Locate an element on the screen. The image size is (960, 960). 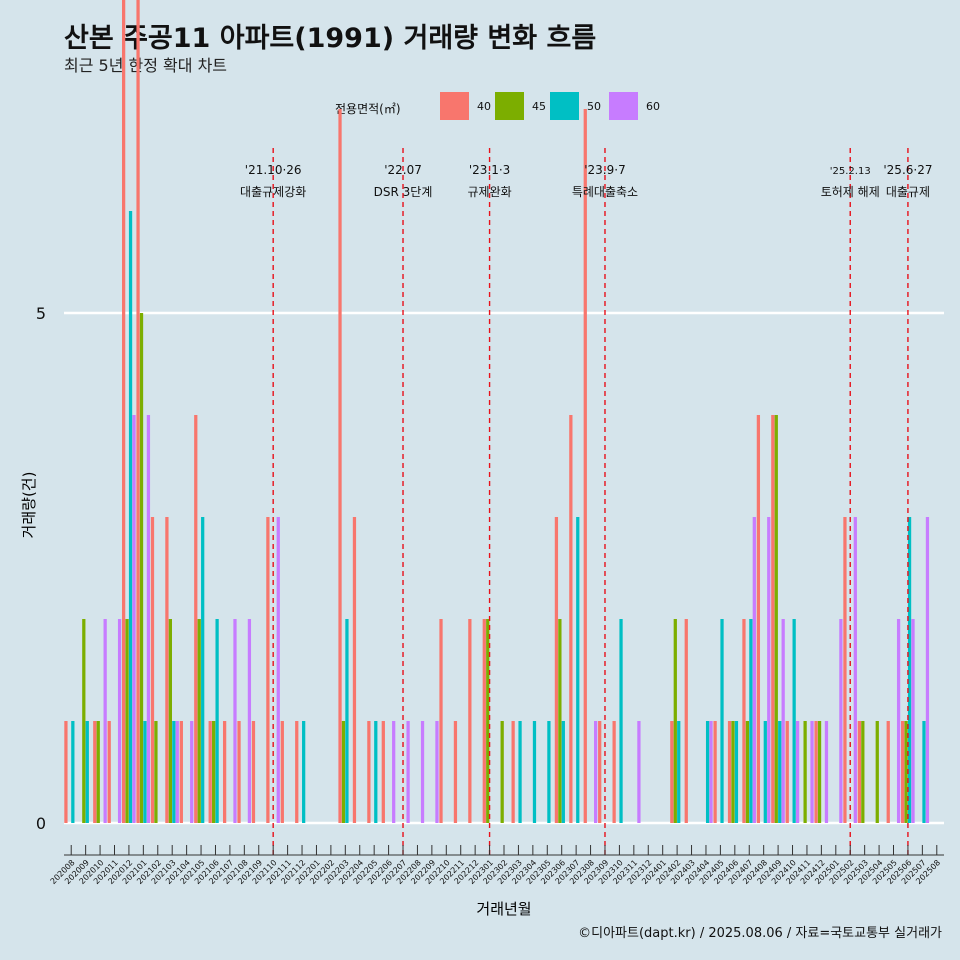
y-tick-label: 0 is located at coordinates (41, 823).